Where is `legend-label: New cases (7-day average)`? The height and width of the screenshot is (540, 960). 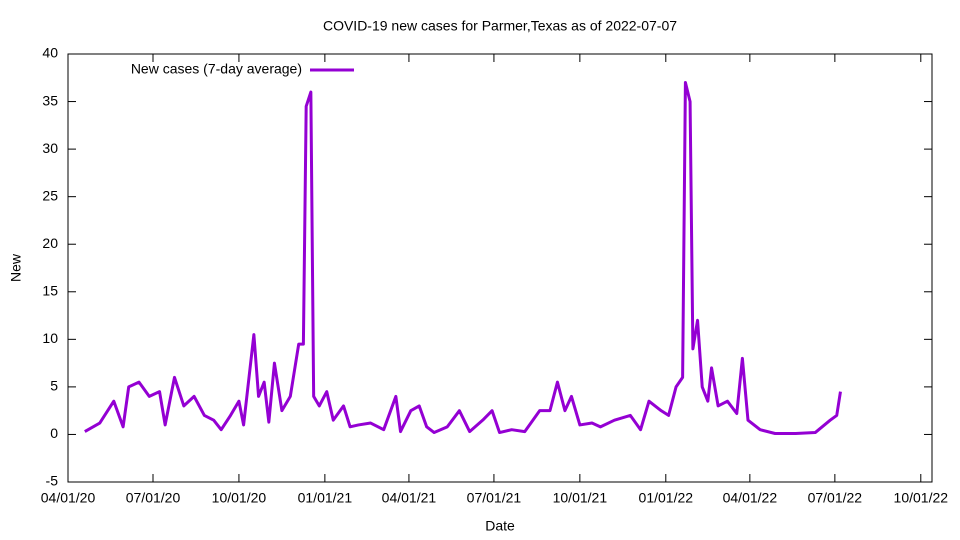
legend-label: New cases (7-day average) is located at coordinates (216, 69).